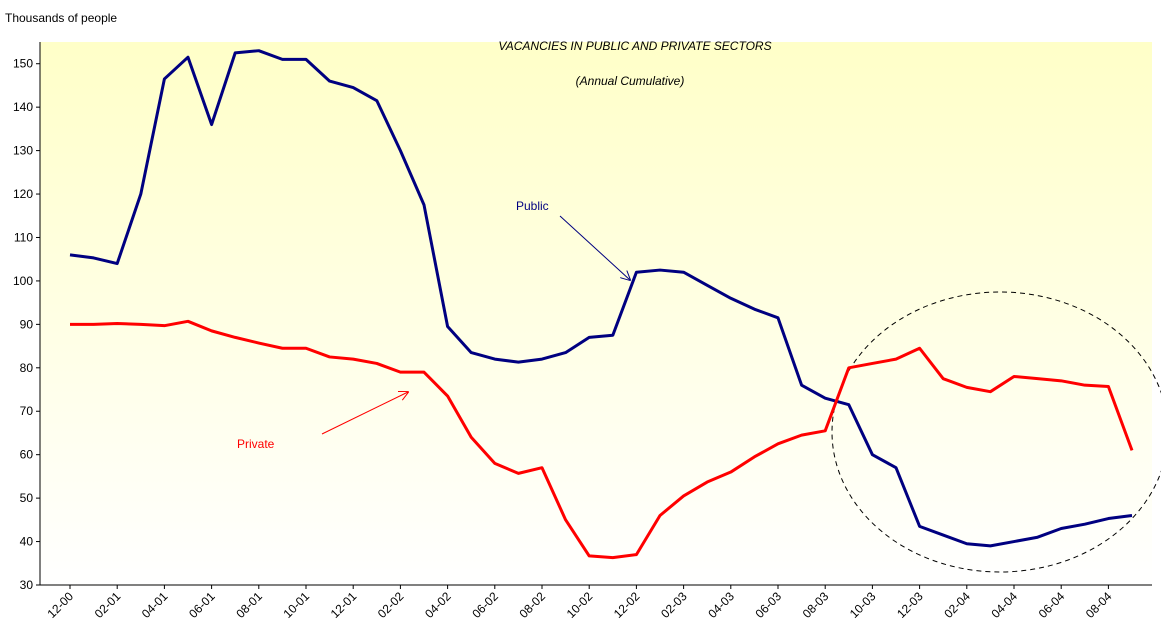  Describe the element at coordinates (23, 237) in the screenshot. I see `y-tick-label: 110` at that location.